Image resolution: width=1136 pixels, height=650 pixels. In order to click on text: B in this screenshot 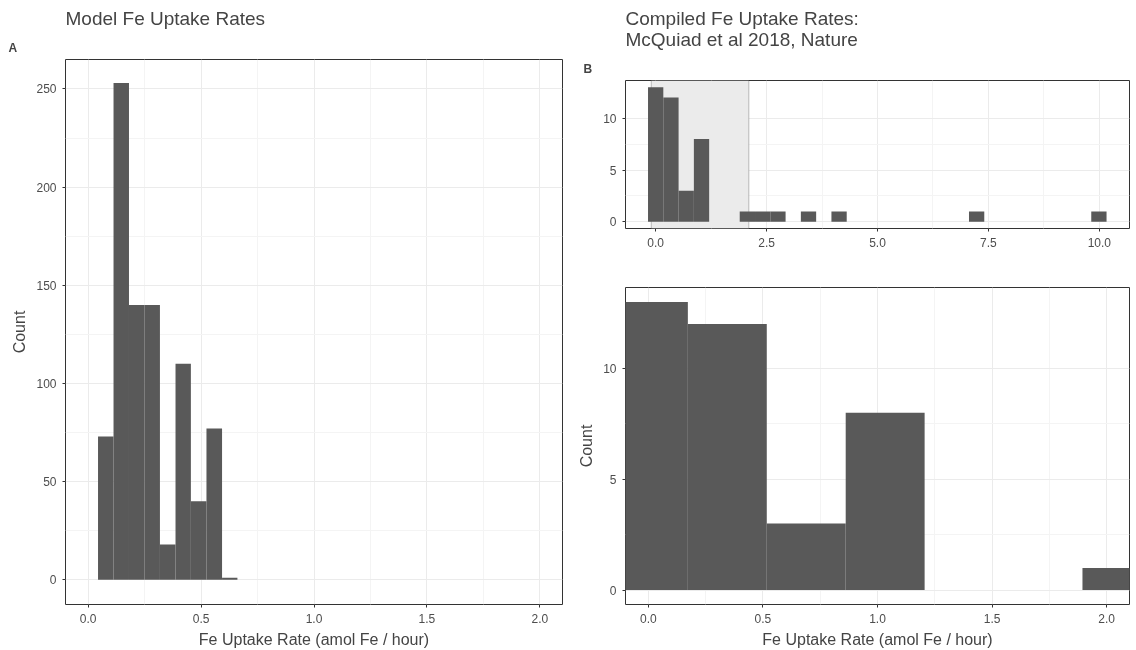, I will do `click(588, 68)`.